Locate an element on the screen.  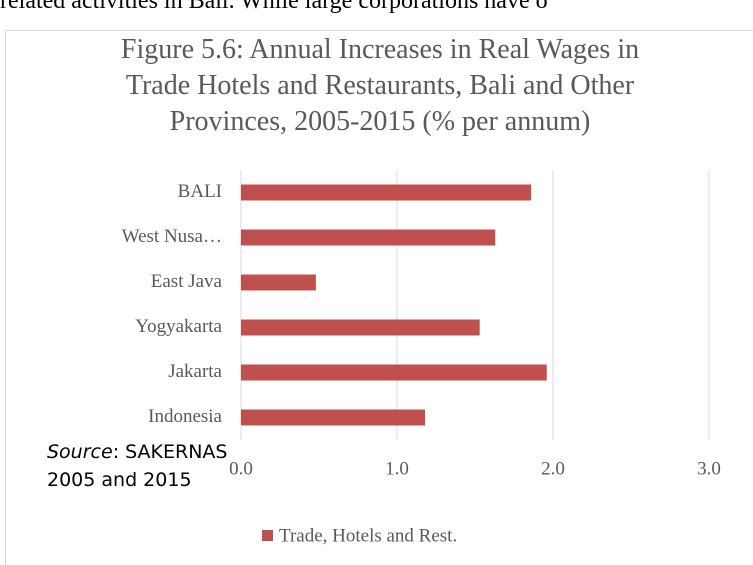
y-tick-label: East Java is located at coordinates (187, 281).